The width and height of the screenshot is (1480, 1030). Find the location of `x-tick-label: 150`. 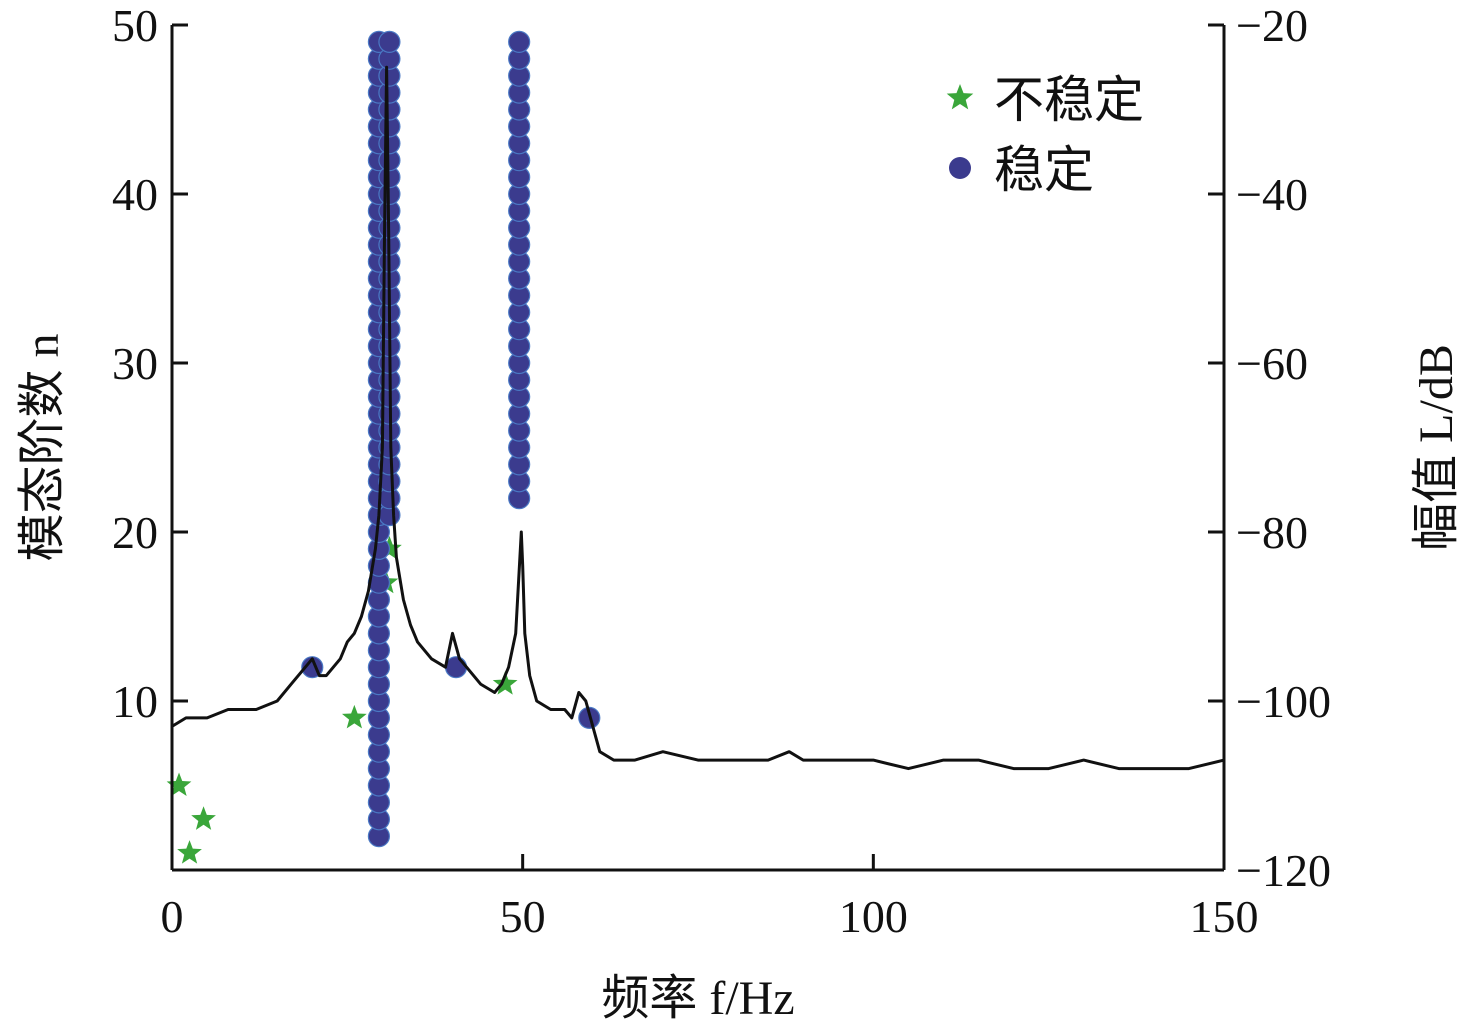

x-tick-label: 150 is located at coordinates (1224, 916).